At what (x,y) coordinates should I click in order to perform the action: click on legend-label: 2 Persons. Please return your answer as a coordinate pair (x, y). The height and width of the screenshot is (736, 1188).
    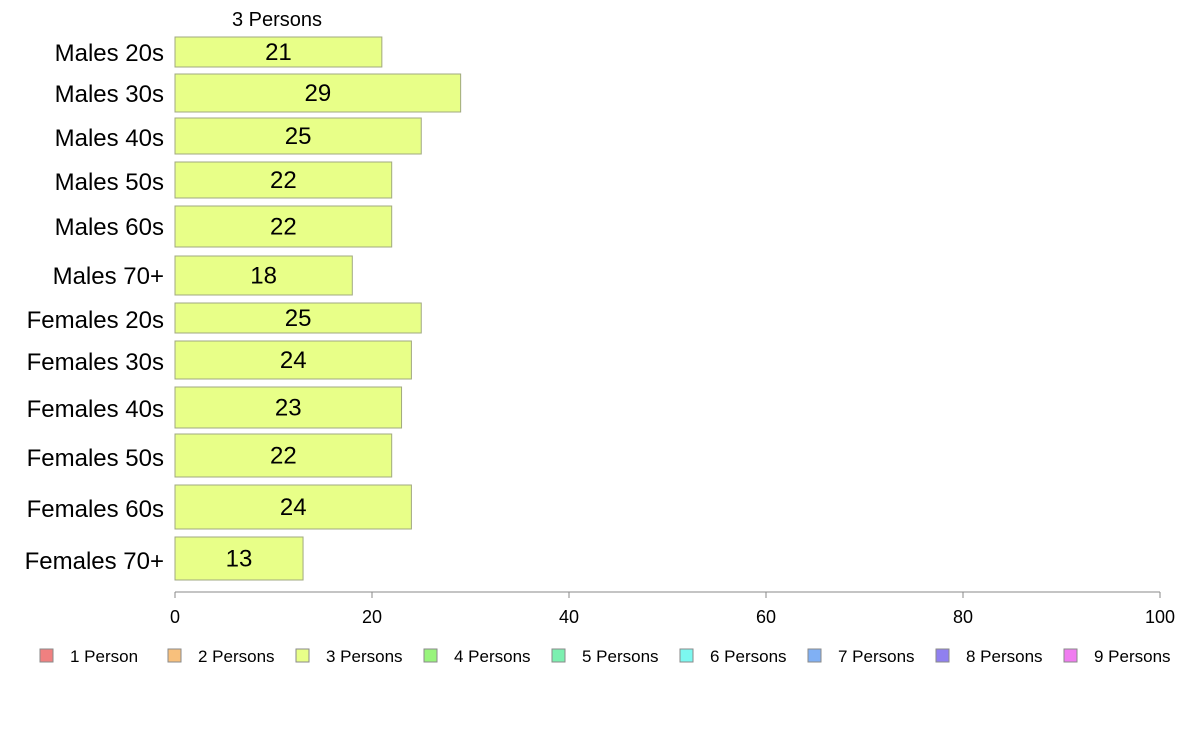
    Looking at the image, I should click on (236, 656).